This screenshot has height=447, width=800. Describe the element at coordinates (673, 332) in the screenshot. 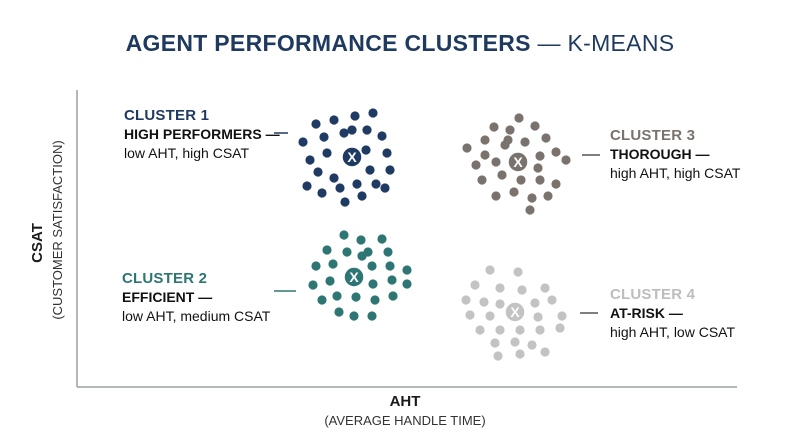

I see `cluster-4-description: high AHT, low CSAT` at that location.